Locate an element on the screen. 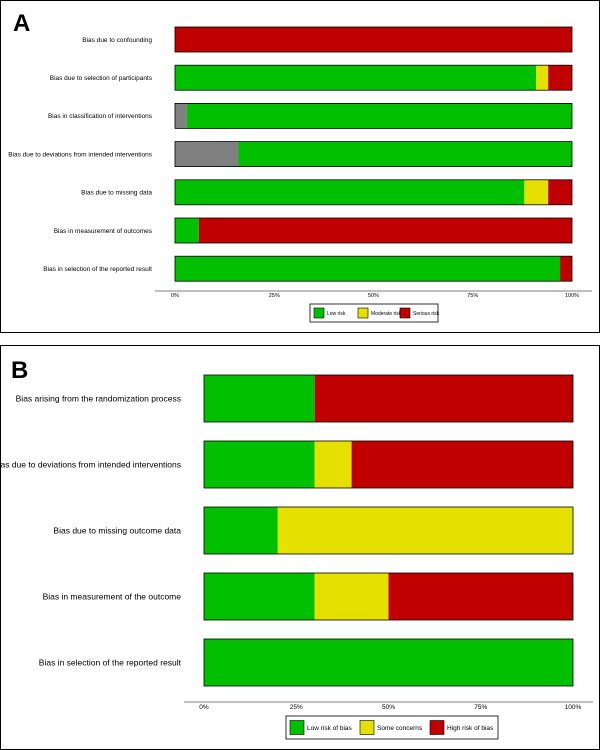 Image resolution: width=600 pixels, height=750 pixels. panel-b-tick-label: 25% is located at coordinates (296, 707).